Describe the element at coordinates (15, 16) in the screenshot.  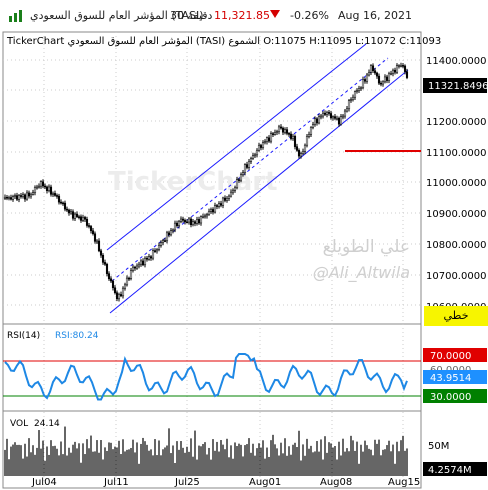
I see `chart-logo-icon` at that location.